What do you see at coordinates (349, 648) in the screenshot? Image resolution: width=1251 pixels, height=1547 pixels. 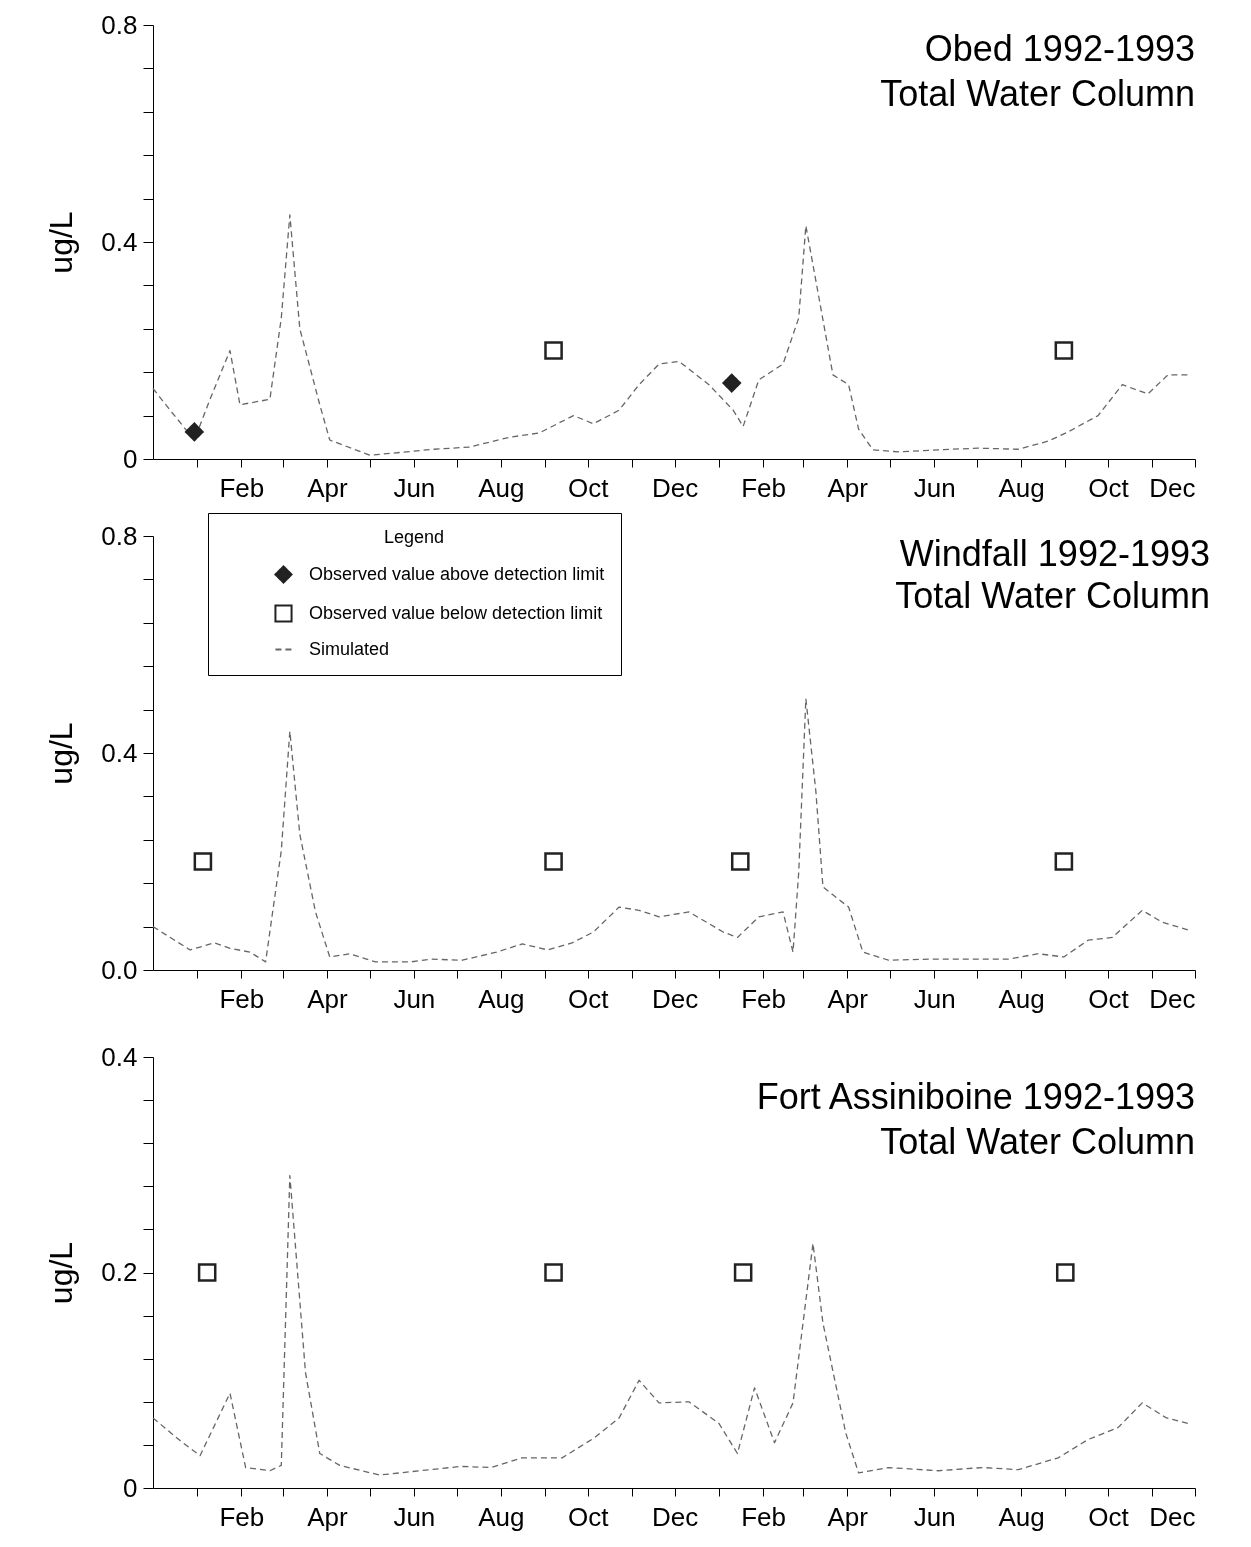 I see `legend-label: Simulated` at bounding box center [349, 648].